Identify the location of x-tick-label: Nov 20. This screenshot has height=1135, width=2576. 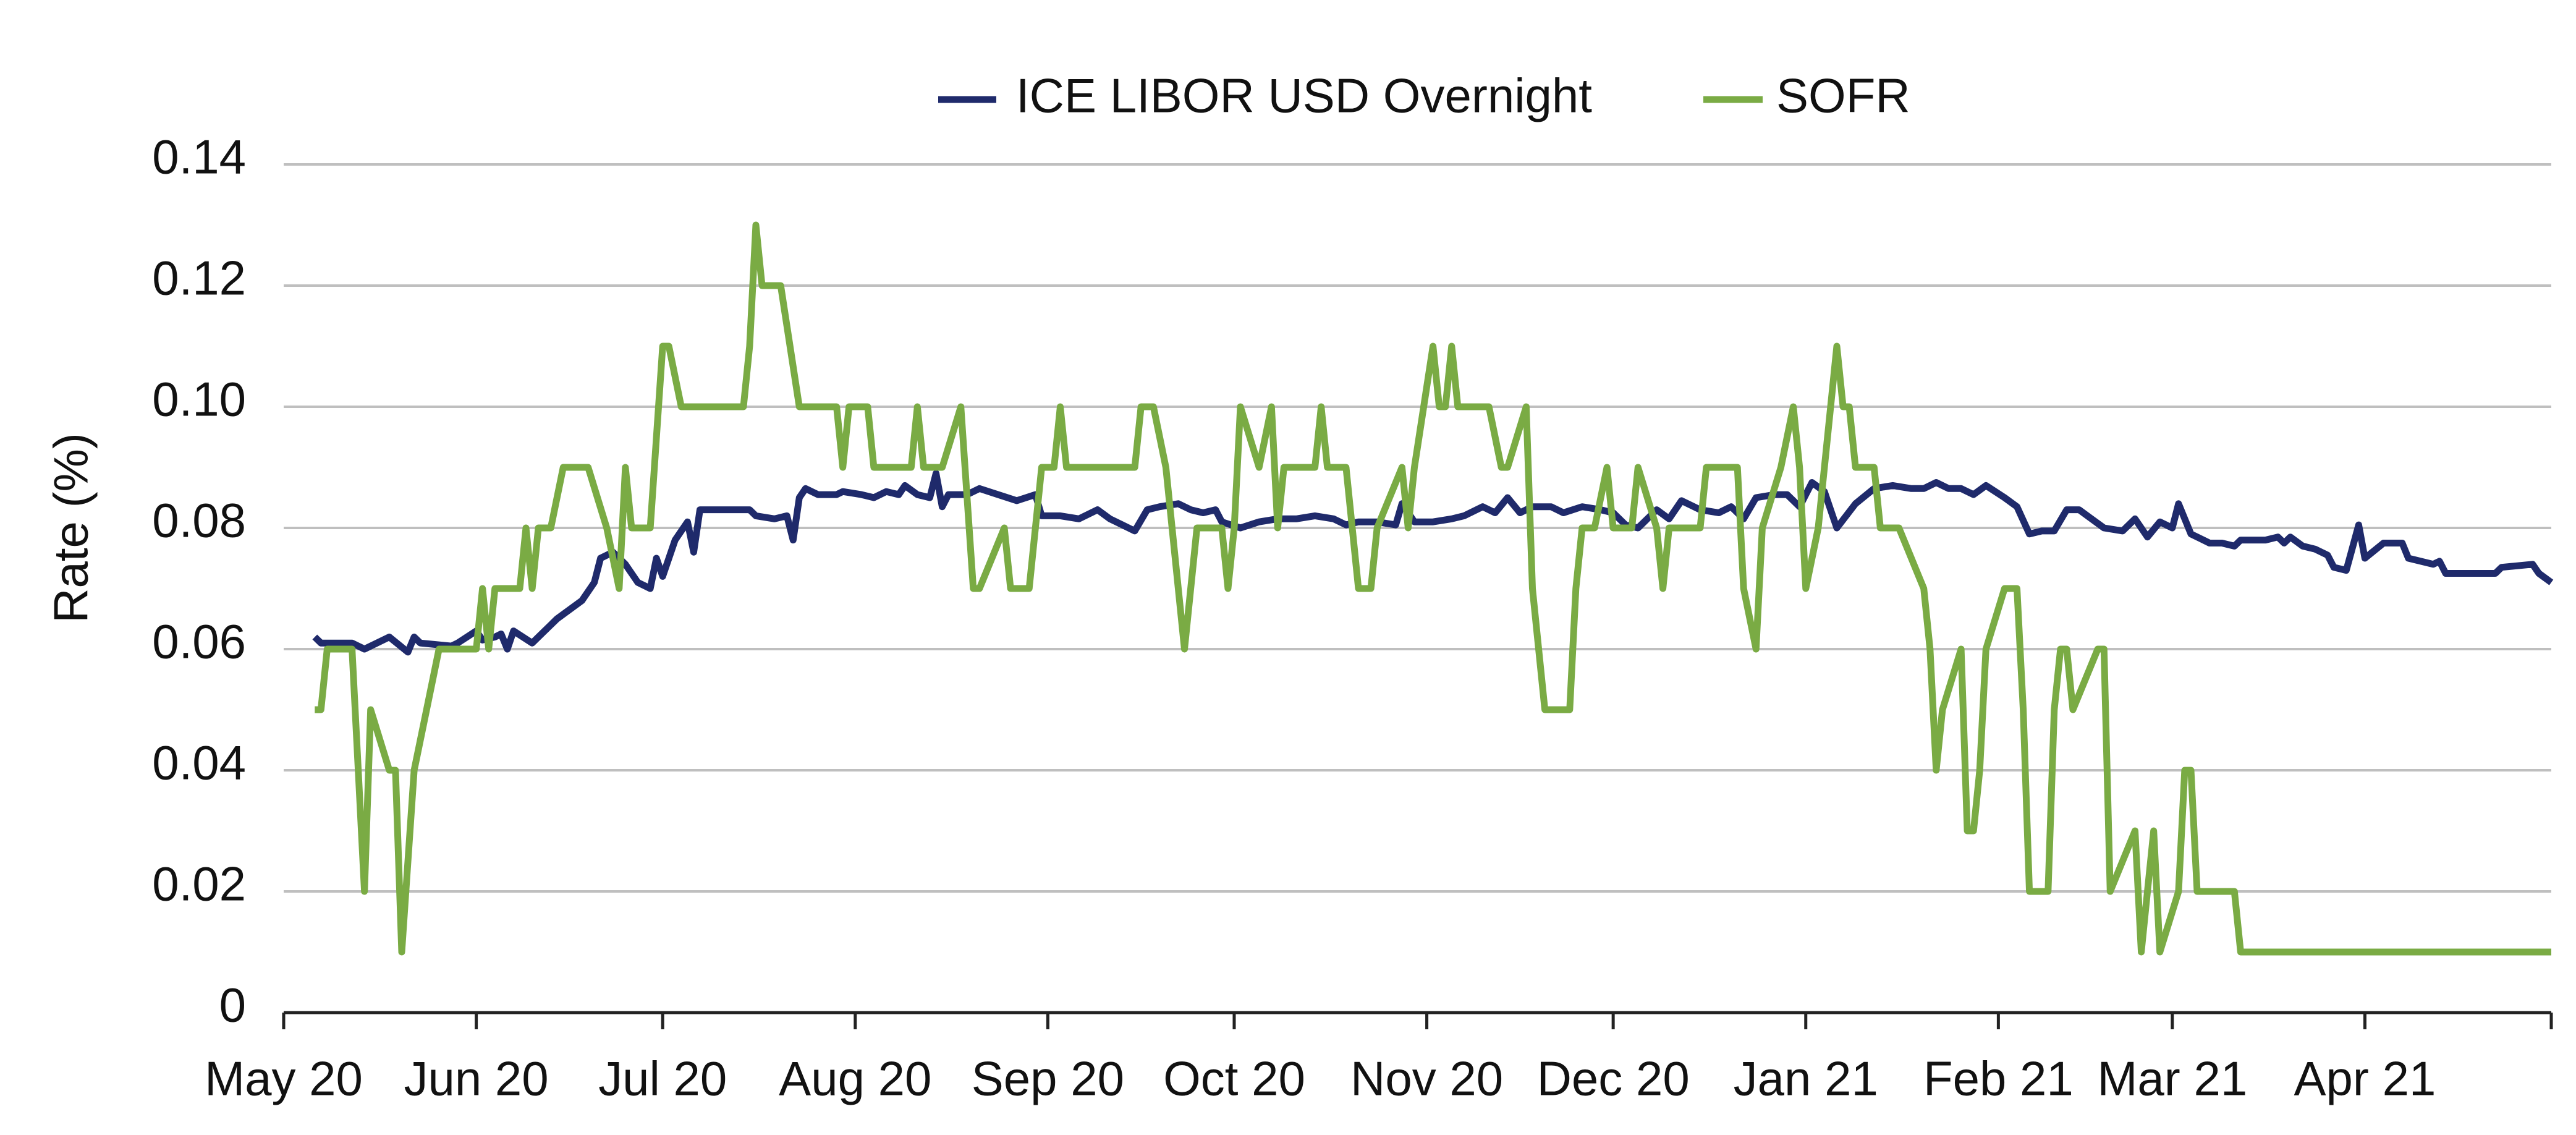
(1426, 1079).